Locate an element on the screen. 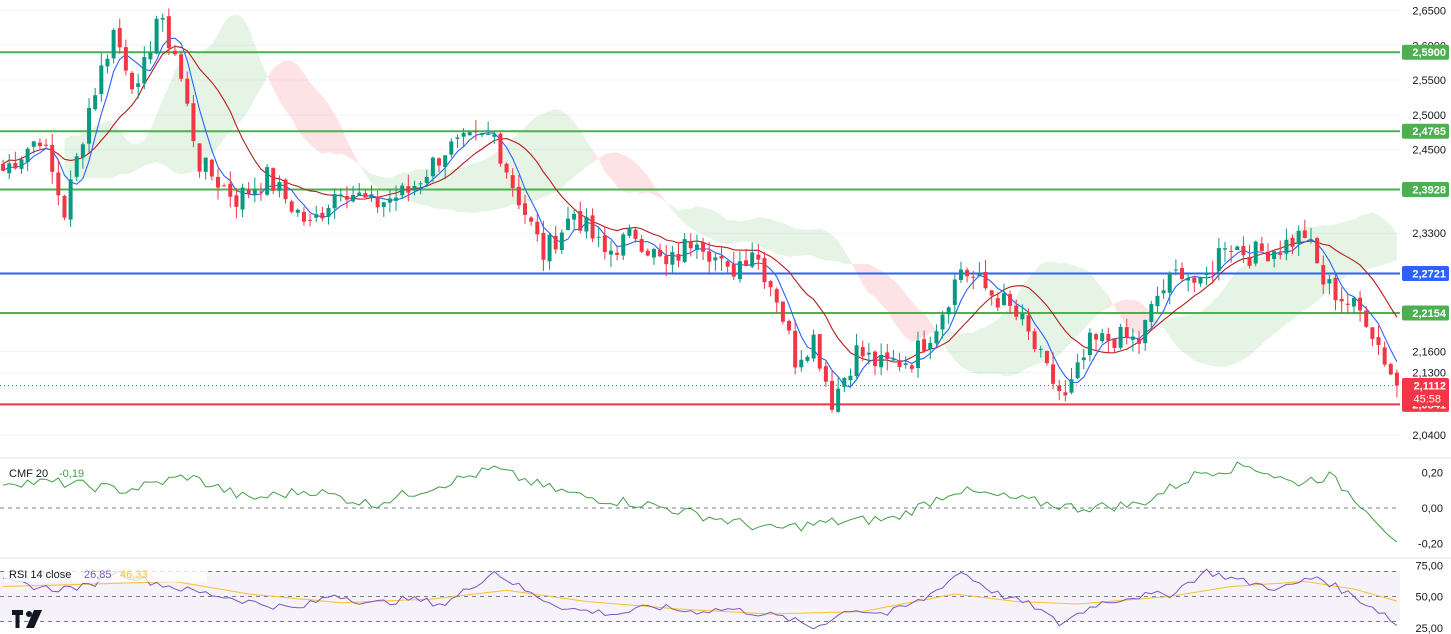 The width and height of the screenshot is (1451, 634). rsi-pane: 75,00 50,00 25,00 RSI 14 close 26,85 46,33 is located at coordinates (721, 597).